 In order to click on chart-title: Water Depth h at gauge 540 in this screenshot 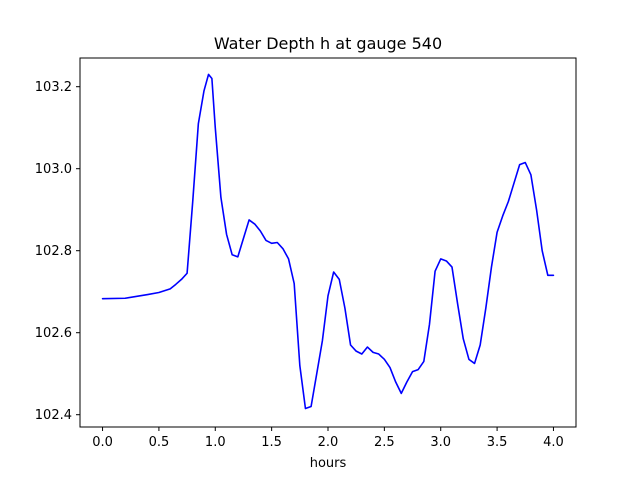, I will do `click(328, 43)`.